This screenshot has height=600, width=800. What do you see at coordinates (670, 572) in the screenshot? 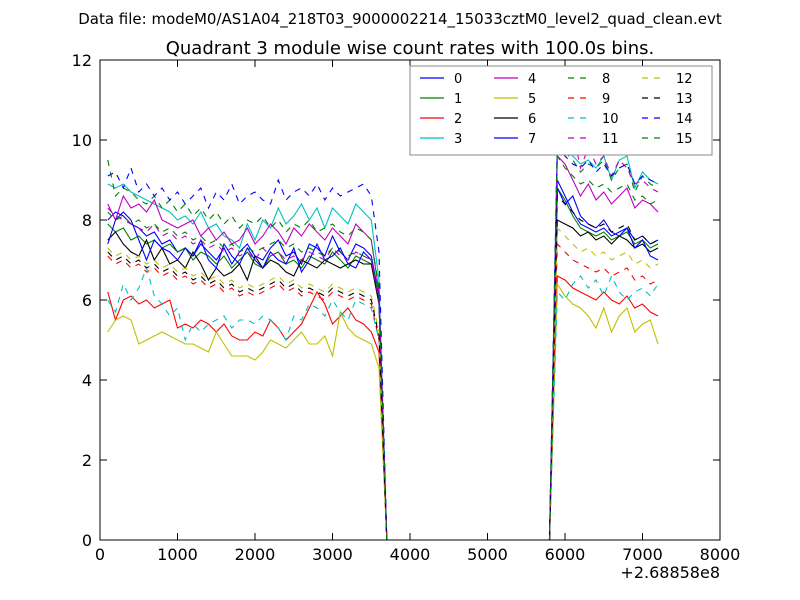
I see `x-offset-label: +2.68858e8` at bounding box center [670, 572].